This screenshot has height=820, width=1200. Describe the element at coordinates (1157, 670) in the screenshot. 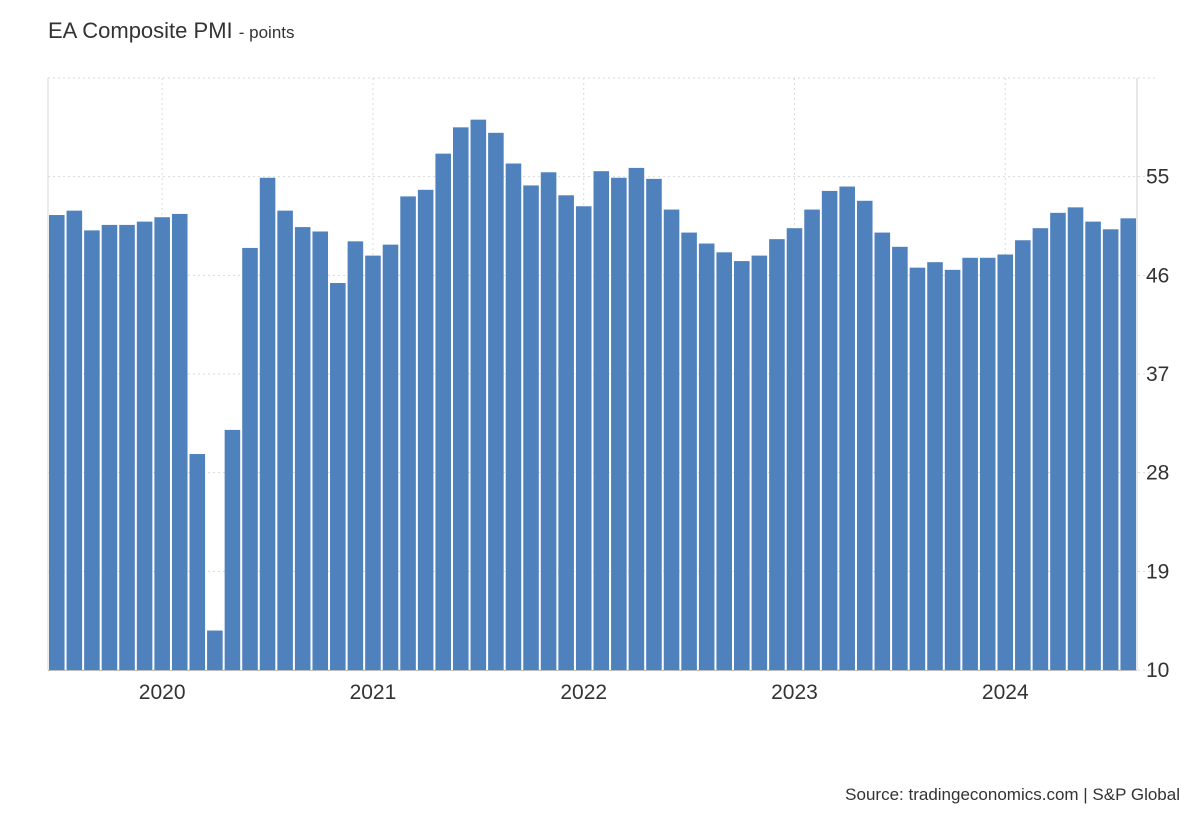

I see `y-tick-label: 10` at that location.